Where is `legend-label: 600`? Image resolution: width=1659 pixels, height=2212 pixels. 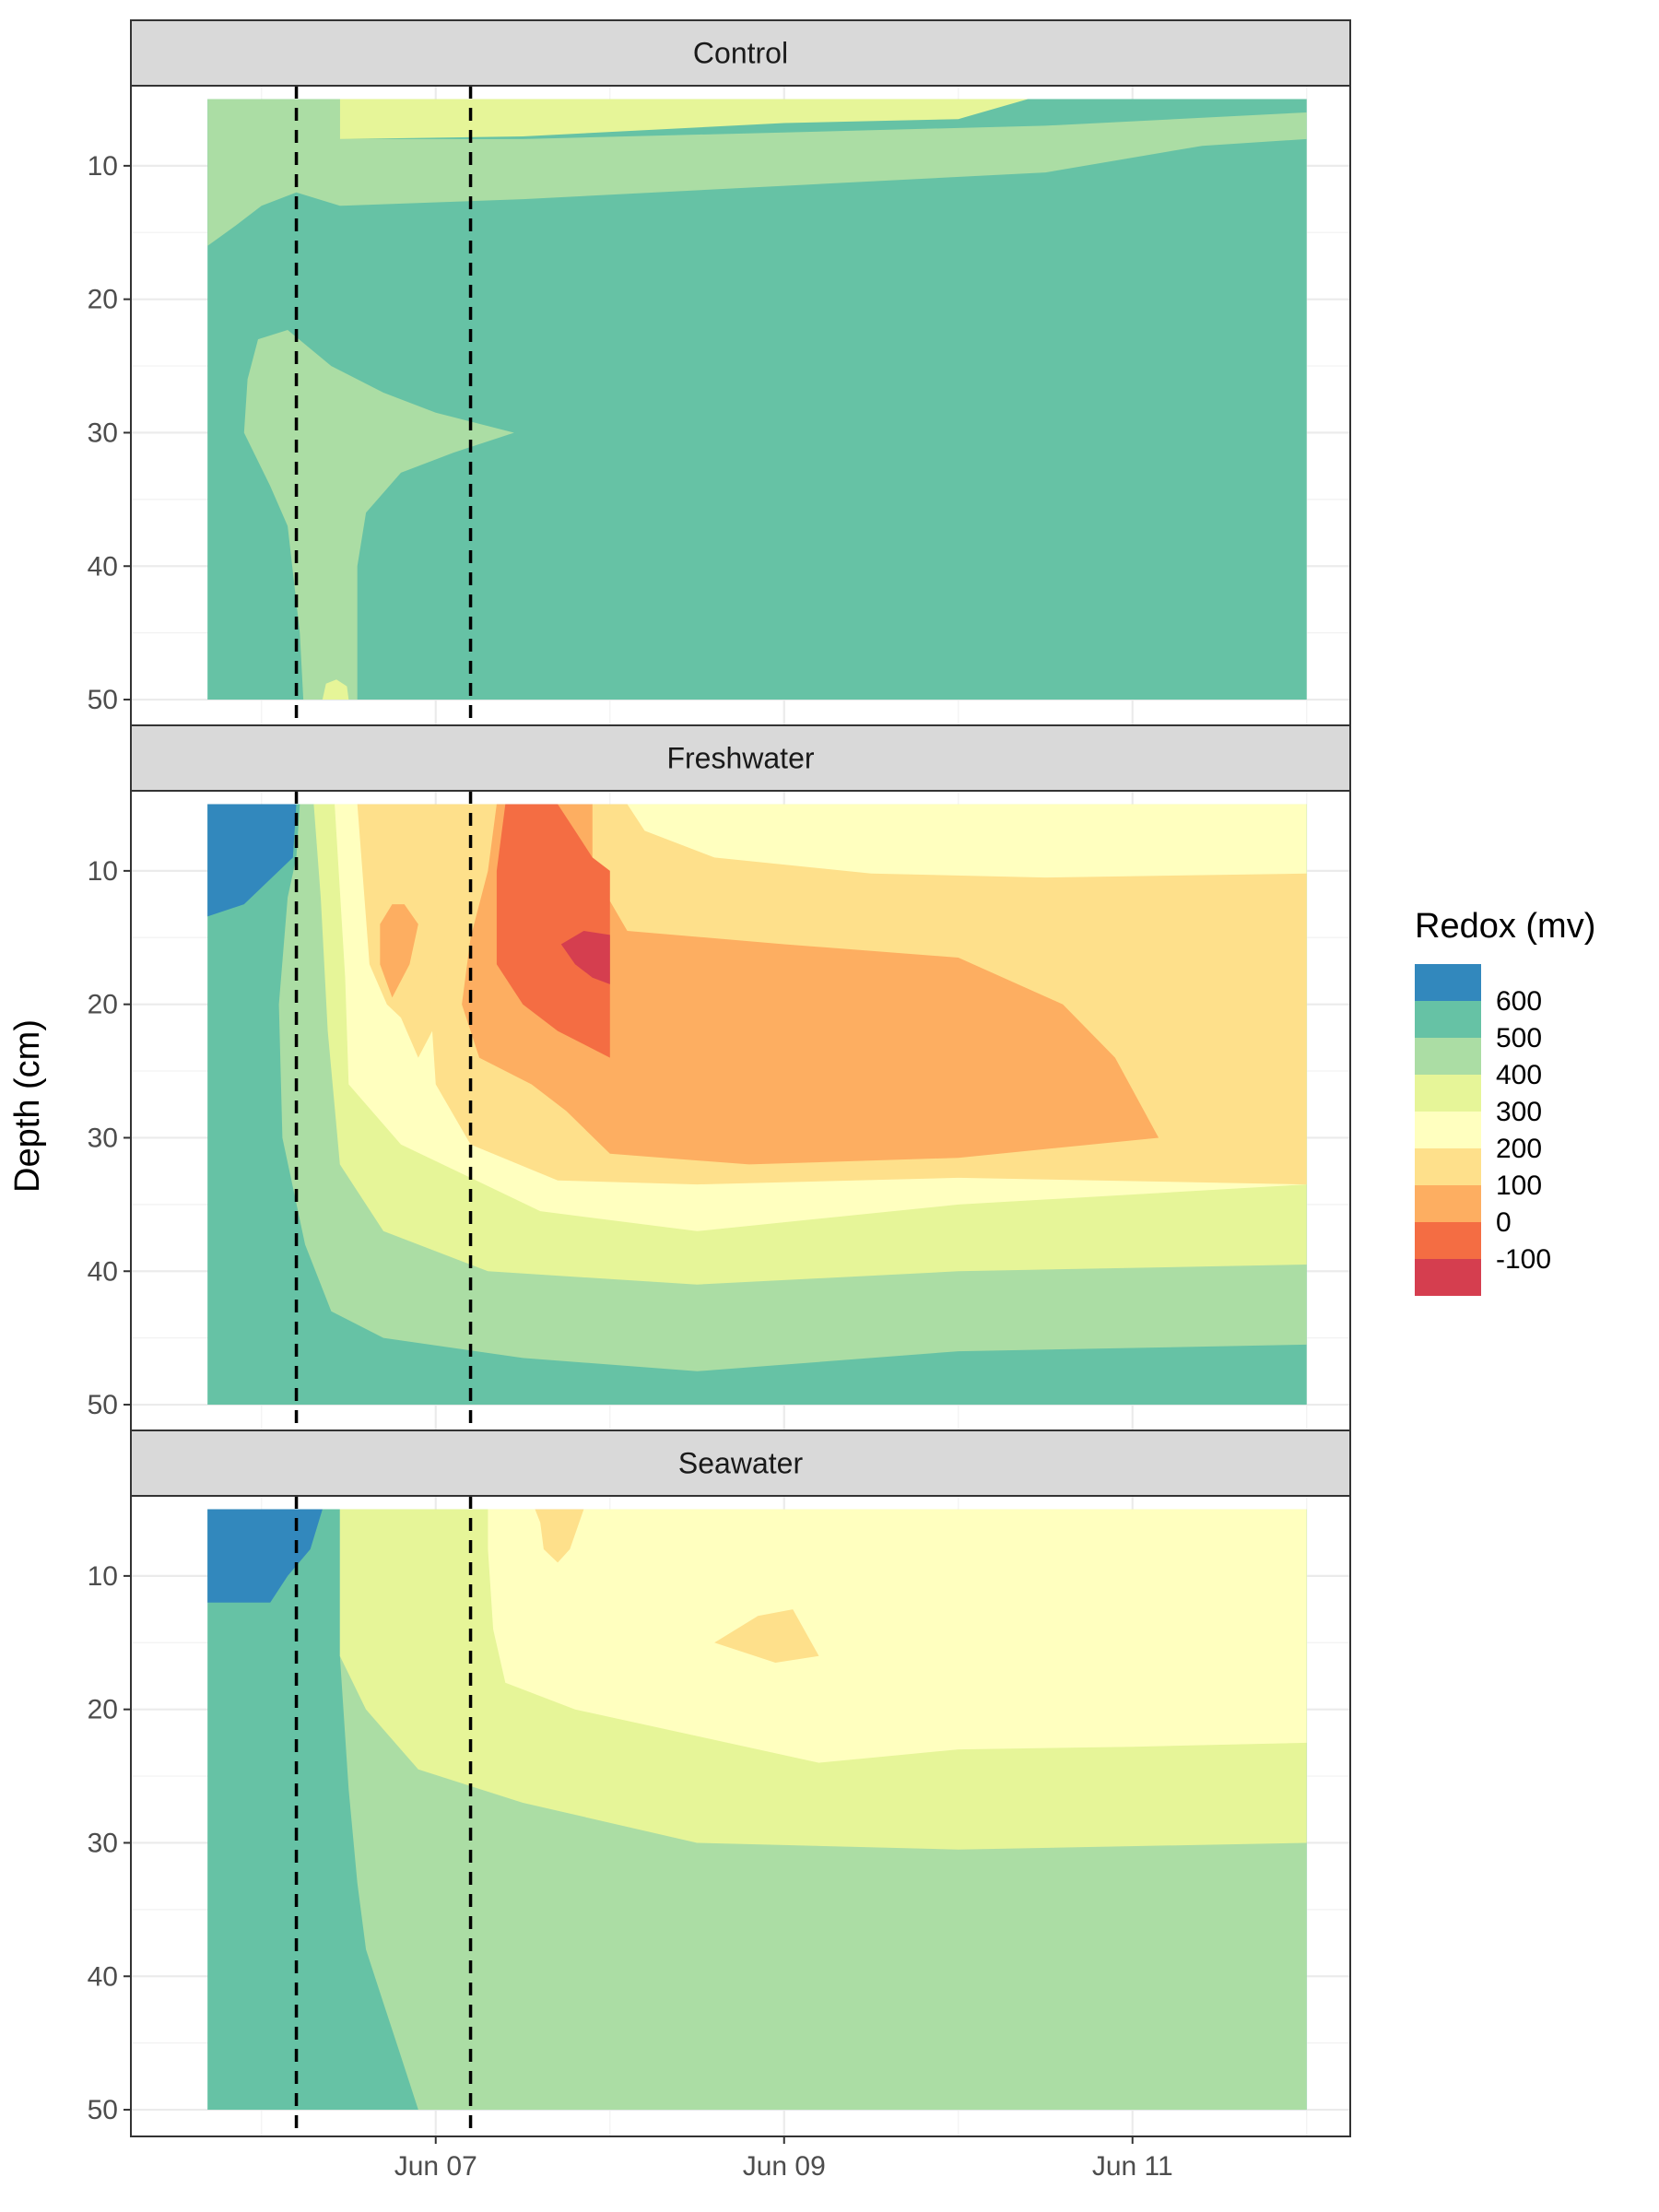
legend-label: 600 is located at coordinates (1519, 1001).